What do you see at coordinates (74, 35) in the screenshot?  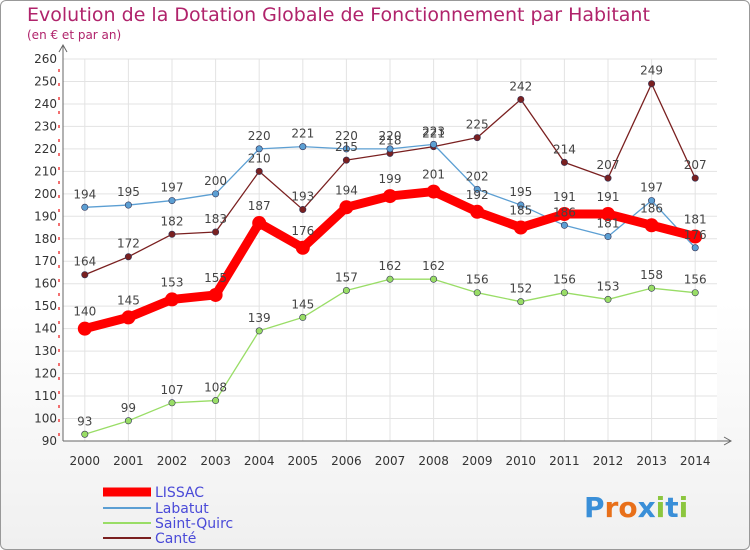 I see `chart-subtitle: (en € et par an)` at bounding box center [74, 35].